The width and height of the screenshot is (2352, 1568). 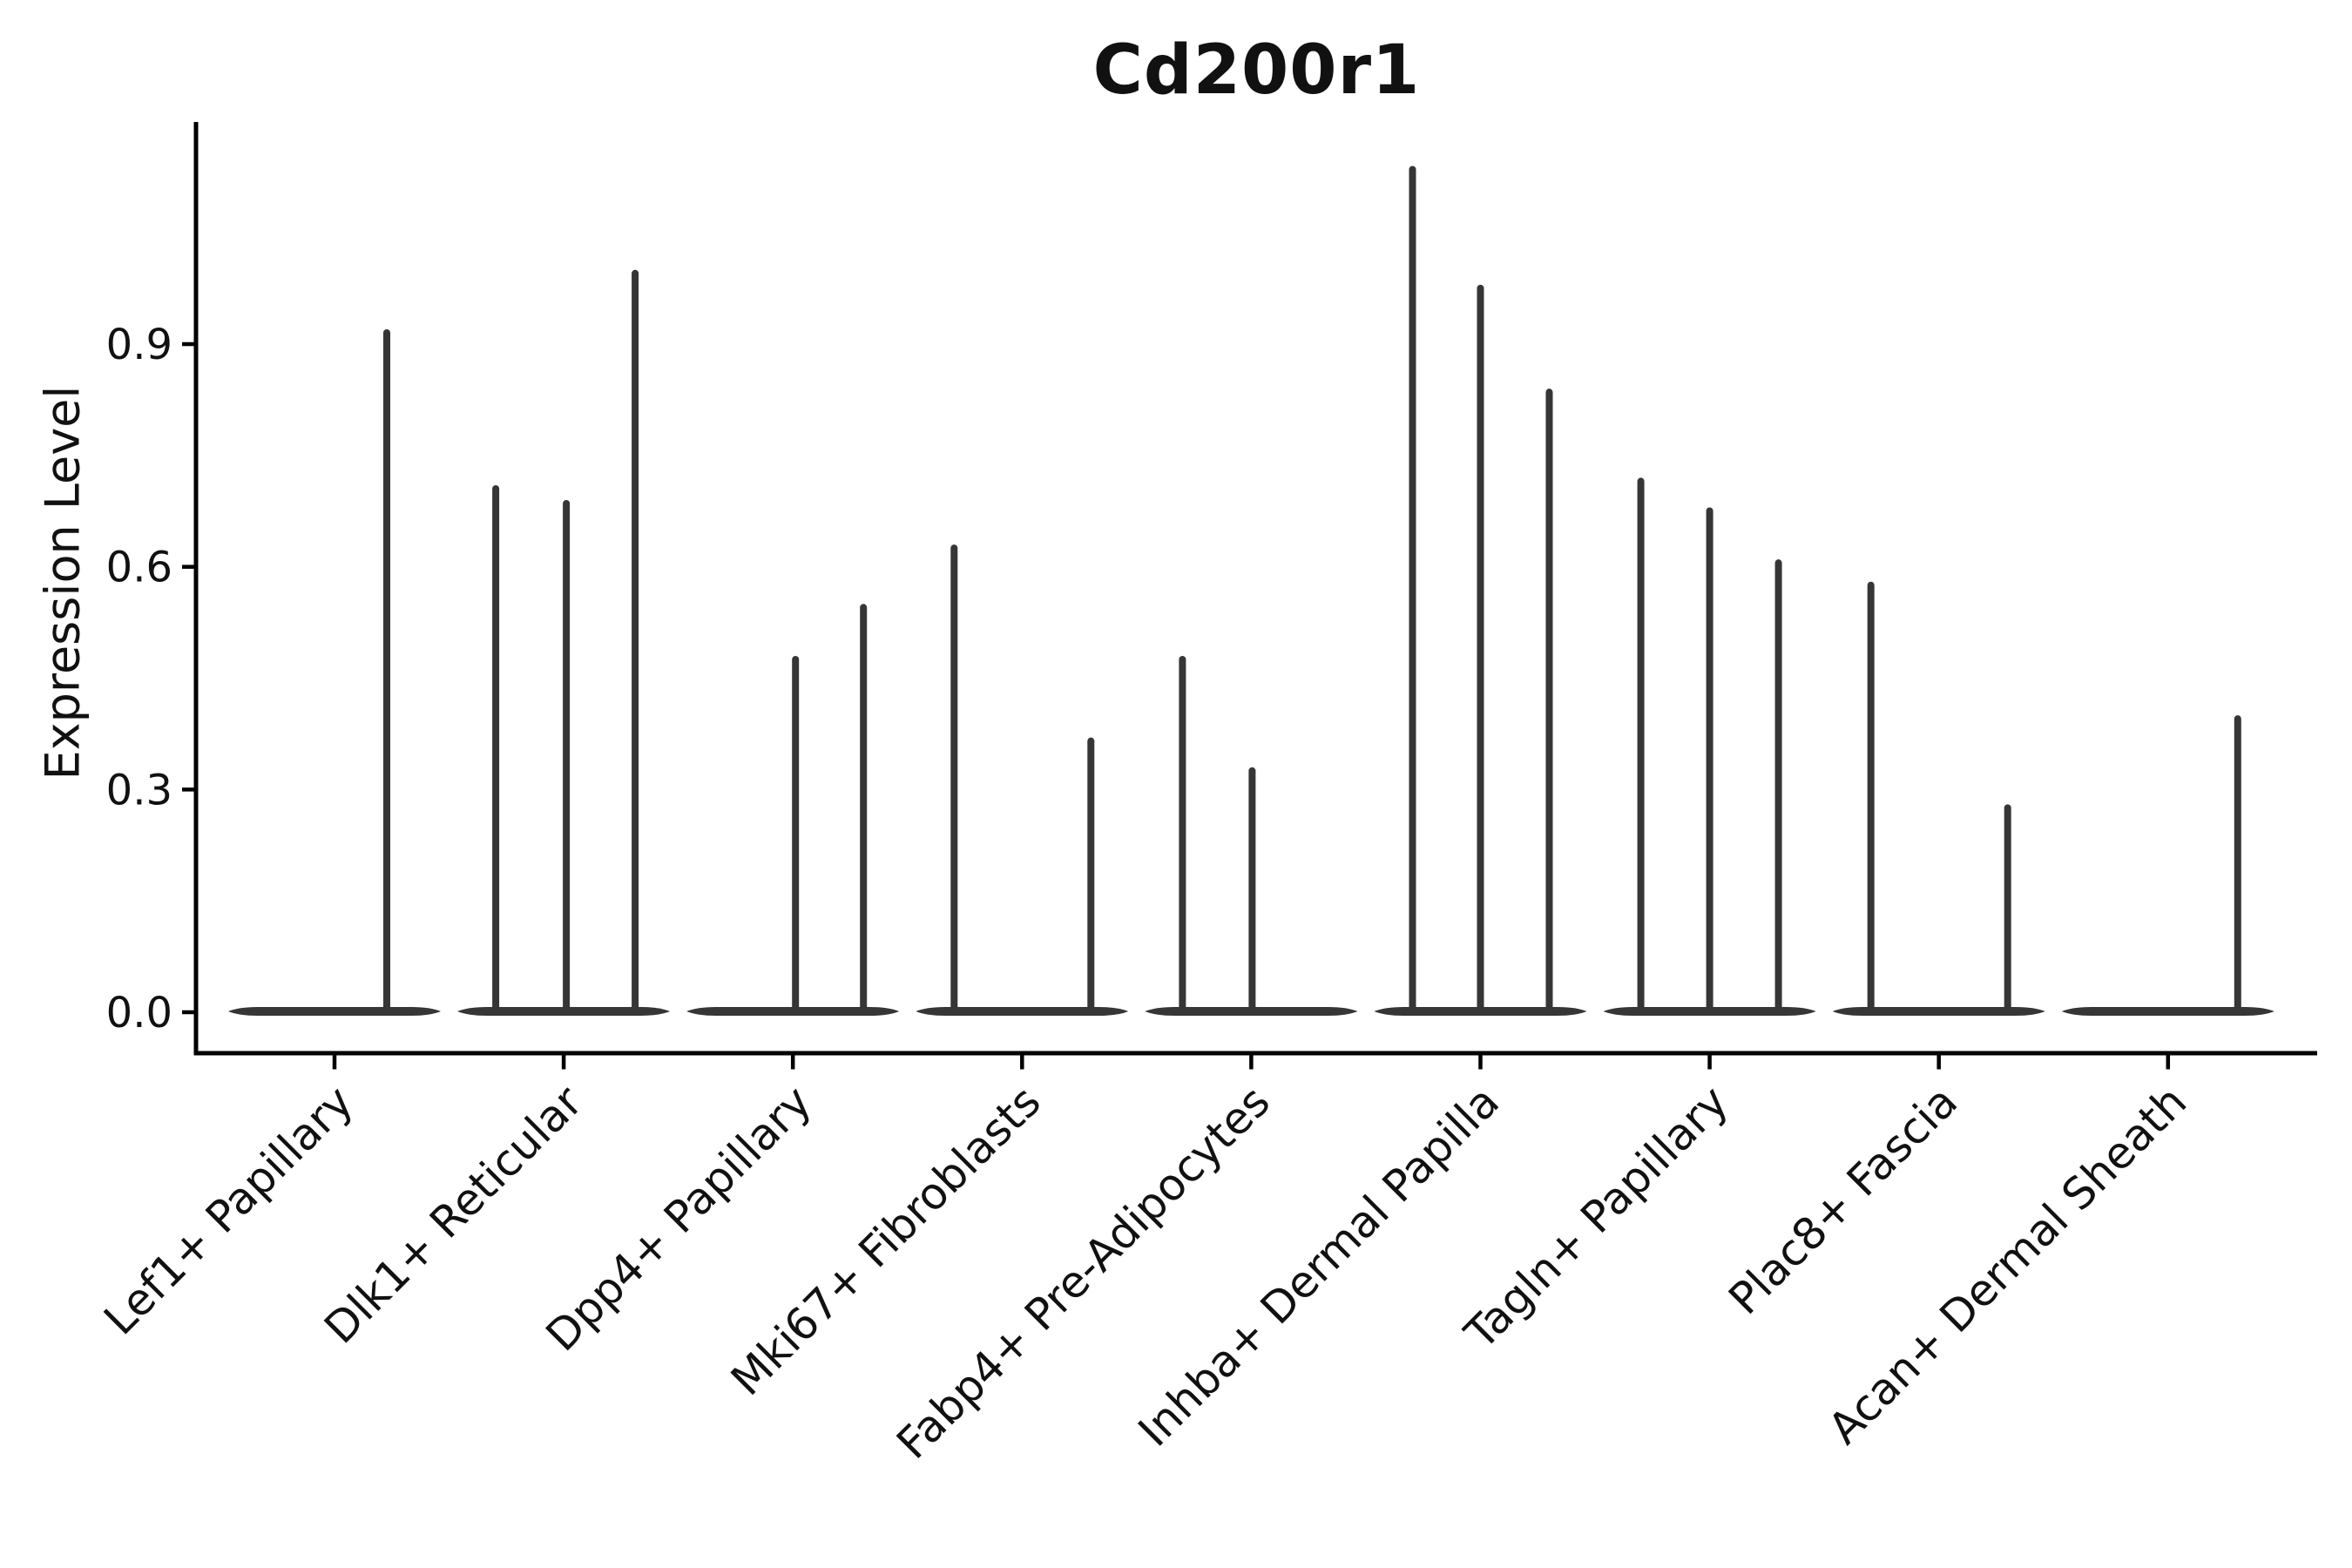 I want to click on x-axis-spine, so click(x=1255, y=1054).